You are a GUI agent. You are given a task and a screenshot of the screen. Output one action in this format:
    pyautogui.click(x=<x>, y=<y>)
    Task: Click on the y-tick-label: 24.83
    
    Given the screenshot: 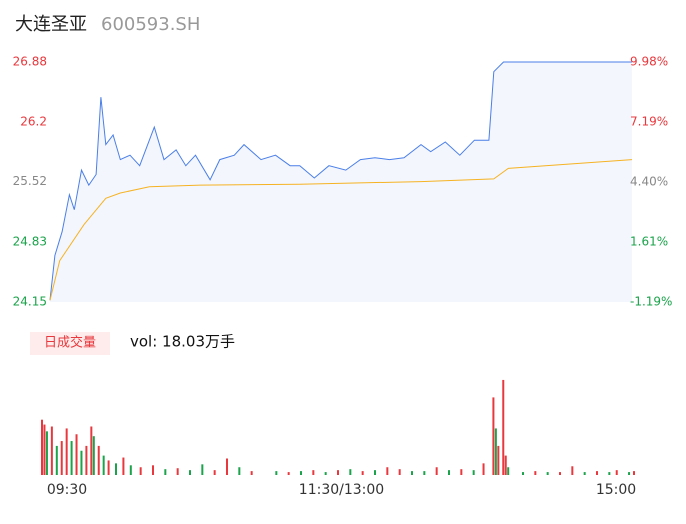 What is the action you would take?
    pyautogui.click(x=30, y=242)
    